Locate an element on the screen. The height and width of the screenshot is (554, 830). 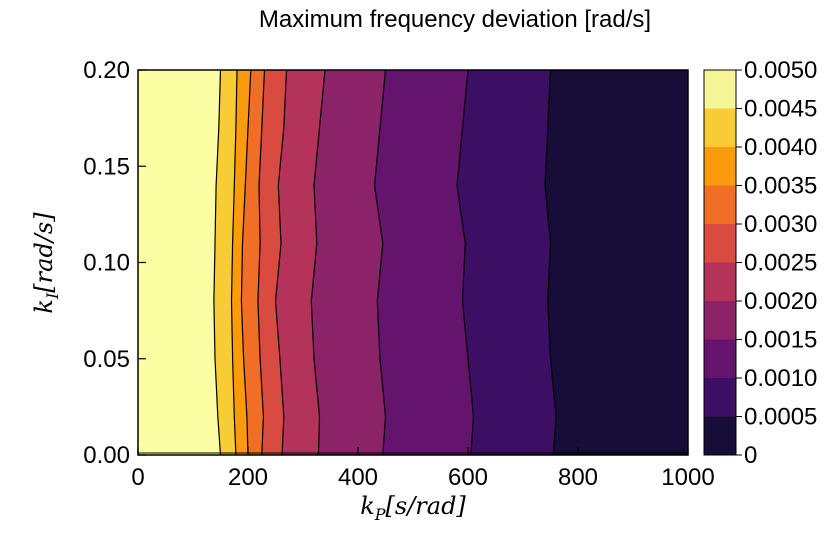
x-tick-label: 200 is located at coordinates (248, 477).